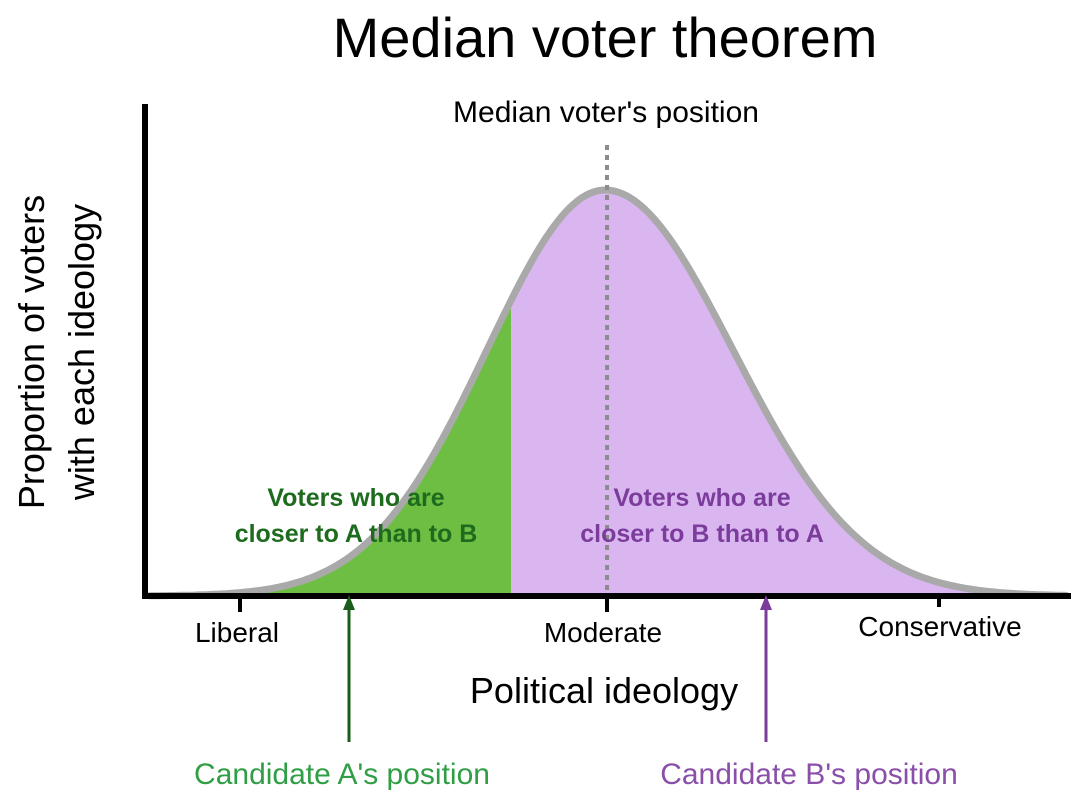 This screenshot has width=1074, height=796. I want to click on tick-label-moderate: Moderate, so click(603, 632).